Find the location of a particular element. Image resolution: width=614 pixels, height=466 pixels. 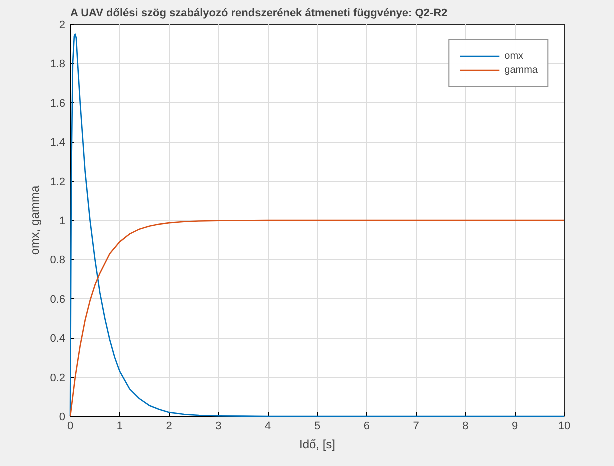

y-tick-label: 0 is located at coordinates (62, 418).